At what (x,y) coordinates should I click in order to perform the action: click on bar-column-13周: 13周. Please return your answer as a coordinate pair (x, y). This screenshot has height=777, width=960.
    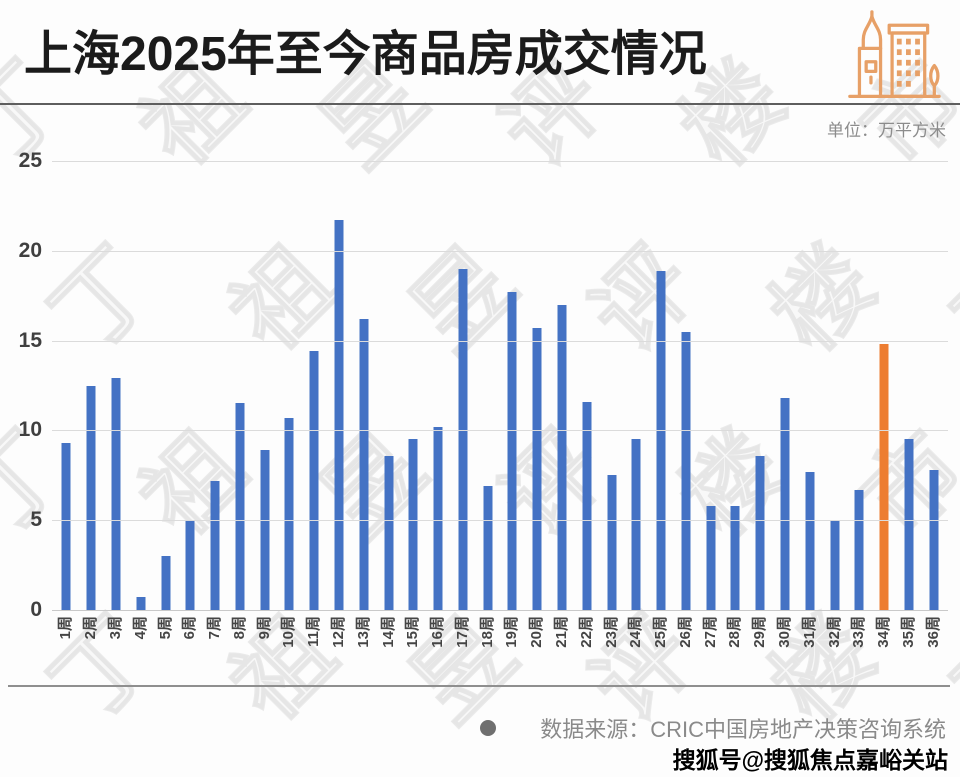
    Looking at the image, I should click on (363, 404).